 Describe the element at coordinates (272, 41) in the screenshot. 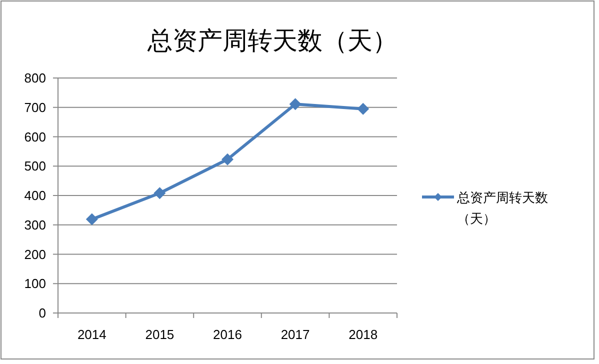

I see `chart-title: 总资产周转天数（天）` at that location.